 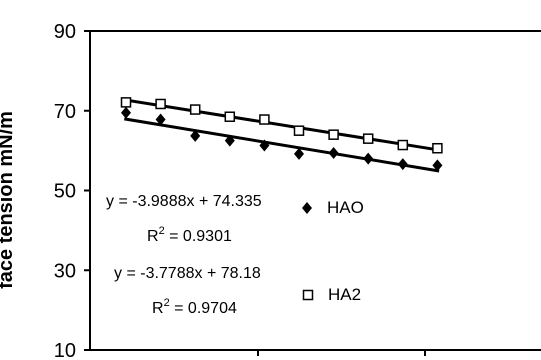 I want to click on legend: HAO HA2, so click(x=333, y=251).